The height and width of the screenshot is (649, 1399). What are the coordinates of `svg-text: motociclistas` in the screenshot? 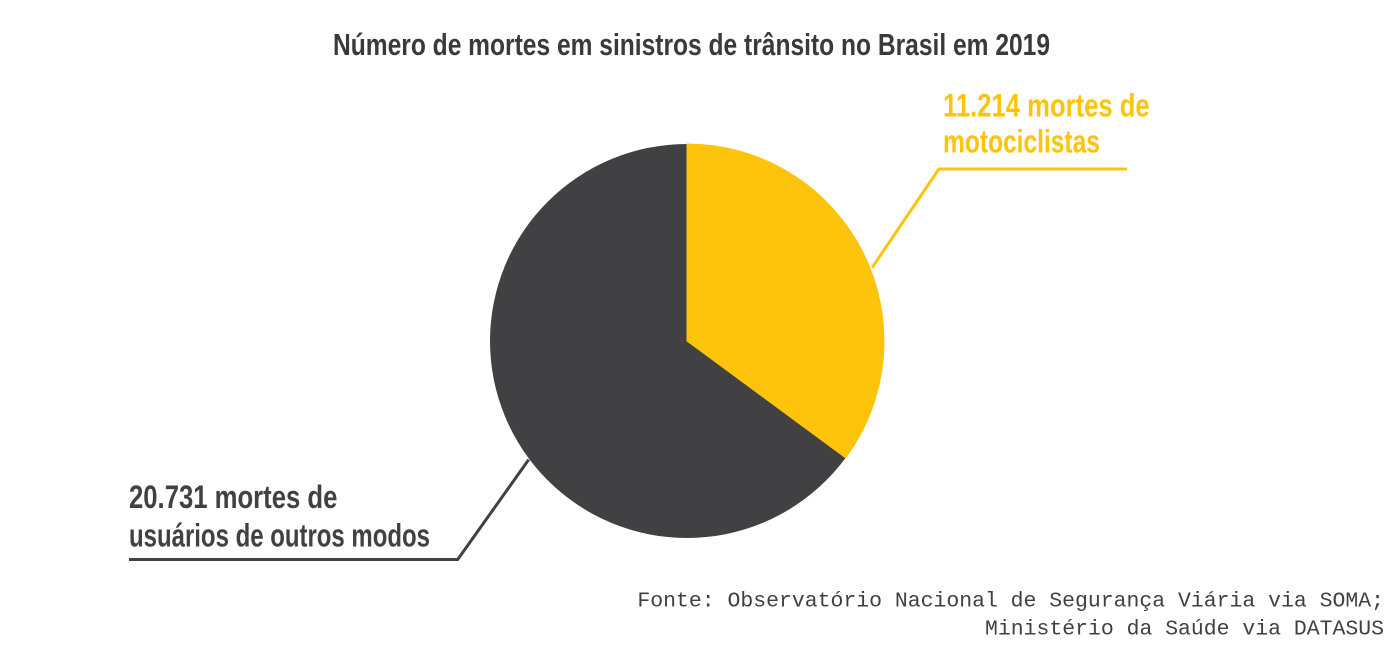 It's located at (1021, 142).